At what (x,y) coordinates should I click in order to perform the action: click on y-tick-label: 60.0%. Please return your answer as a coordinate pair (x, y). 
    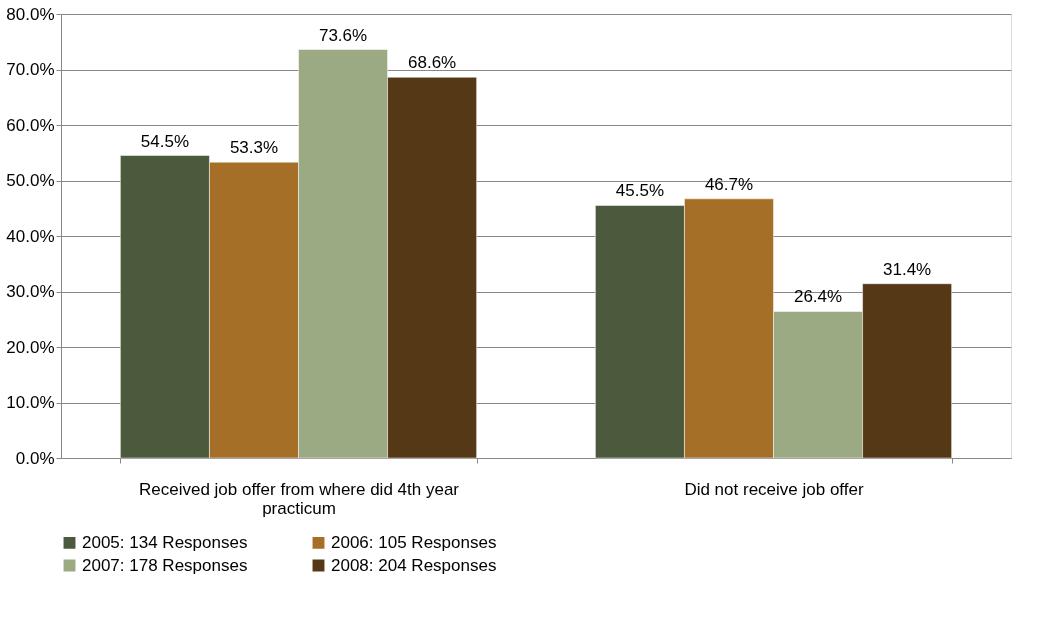
    Looking at the image, I should click on (30, 125).